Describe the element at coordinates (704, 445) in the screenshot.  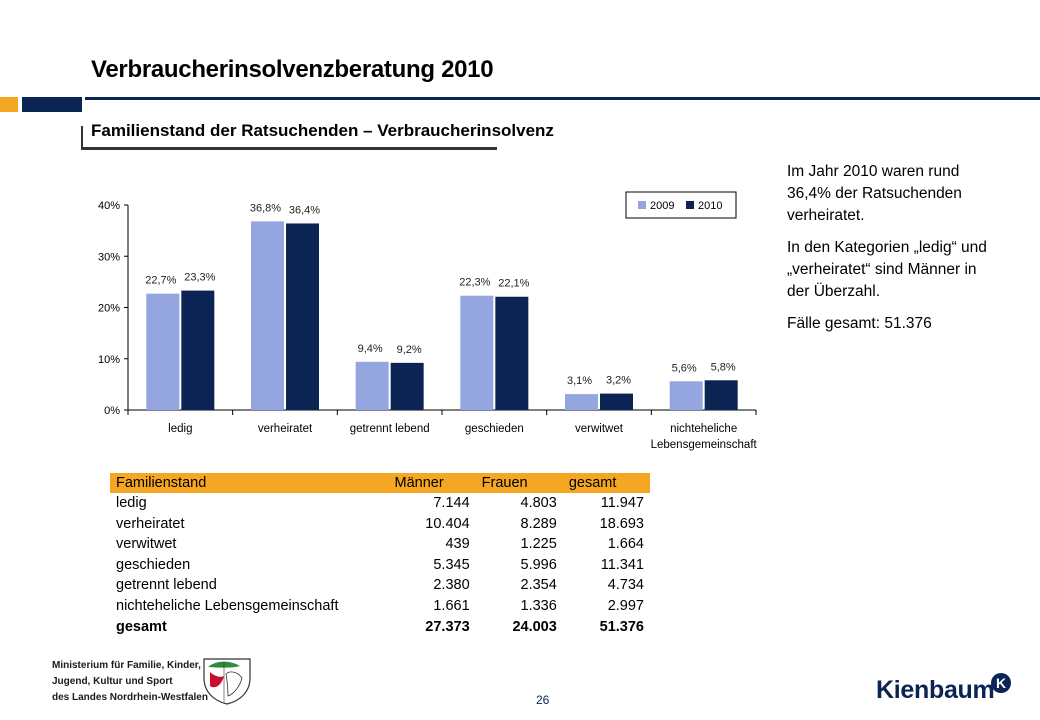
I see `x-tick-label: Lebensgemeinschaft` at that location.